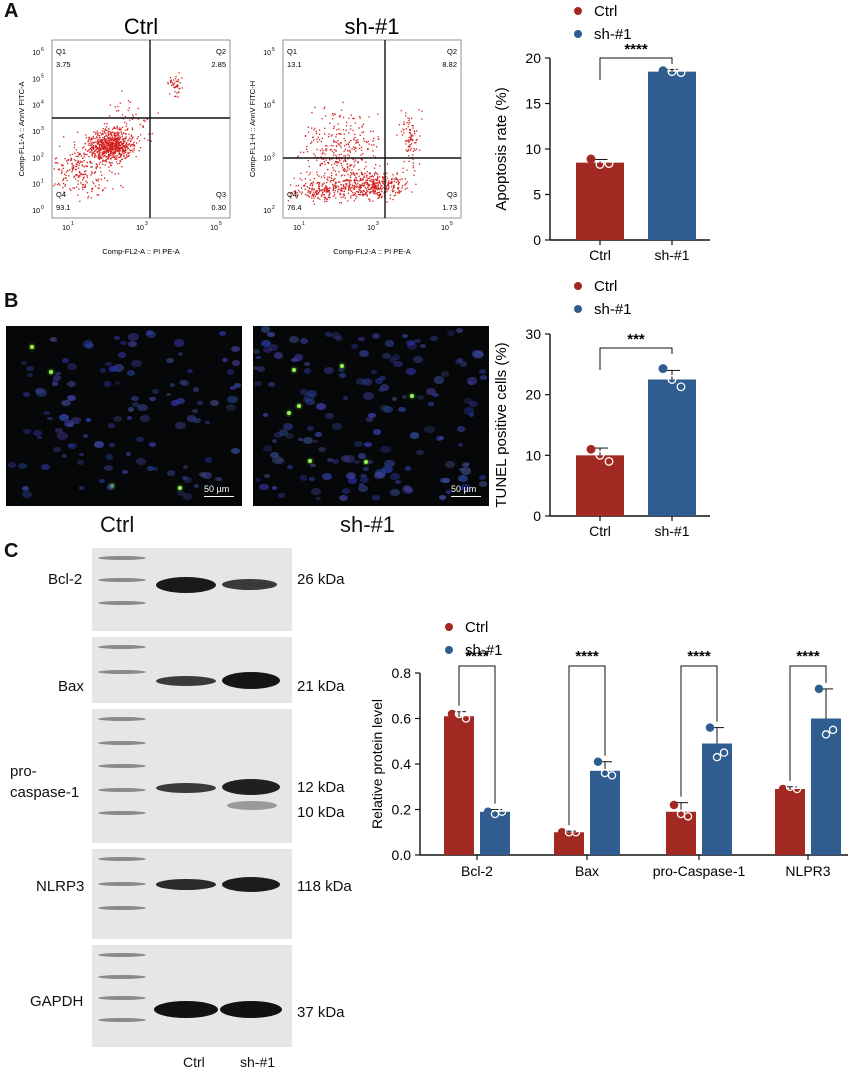 Image resolution: width=858 pixels, height=1074 pixels. I want to click on flow-xtick-label: 10, so click(66, 228).